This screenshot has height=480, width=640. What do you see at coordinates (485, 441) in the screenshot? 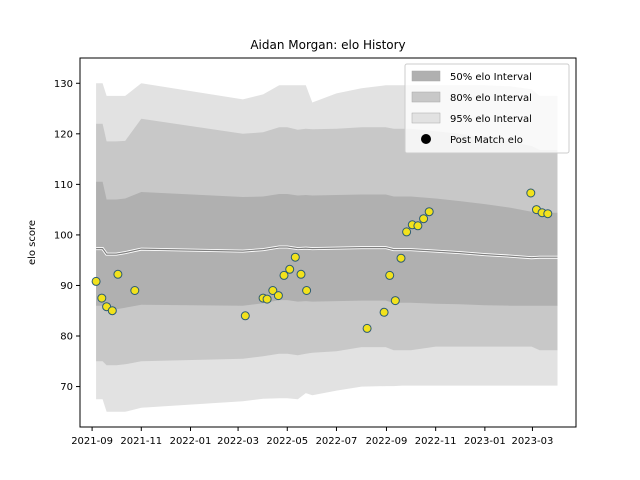
I see `x-tick-label: 2023-01` at bounding box center [485, 441].